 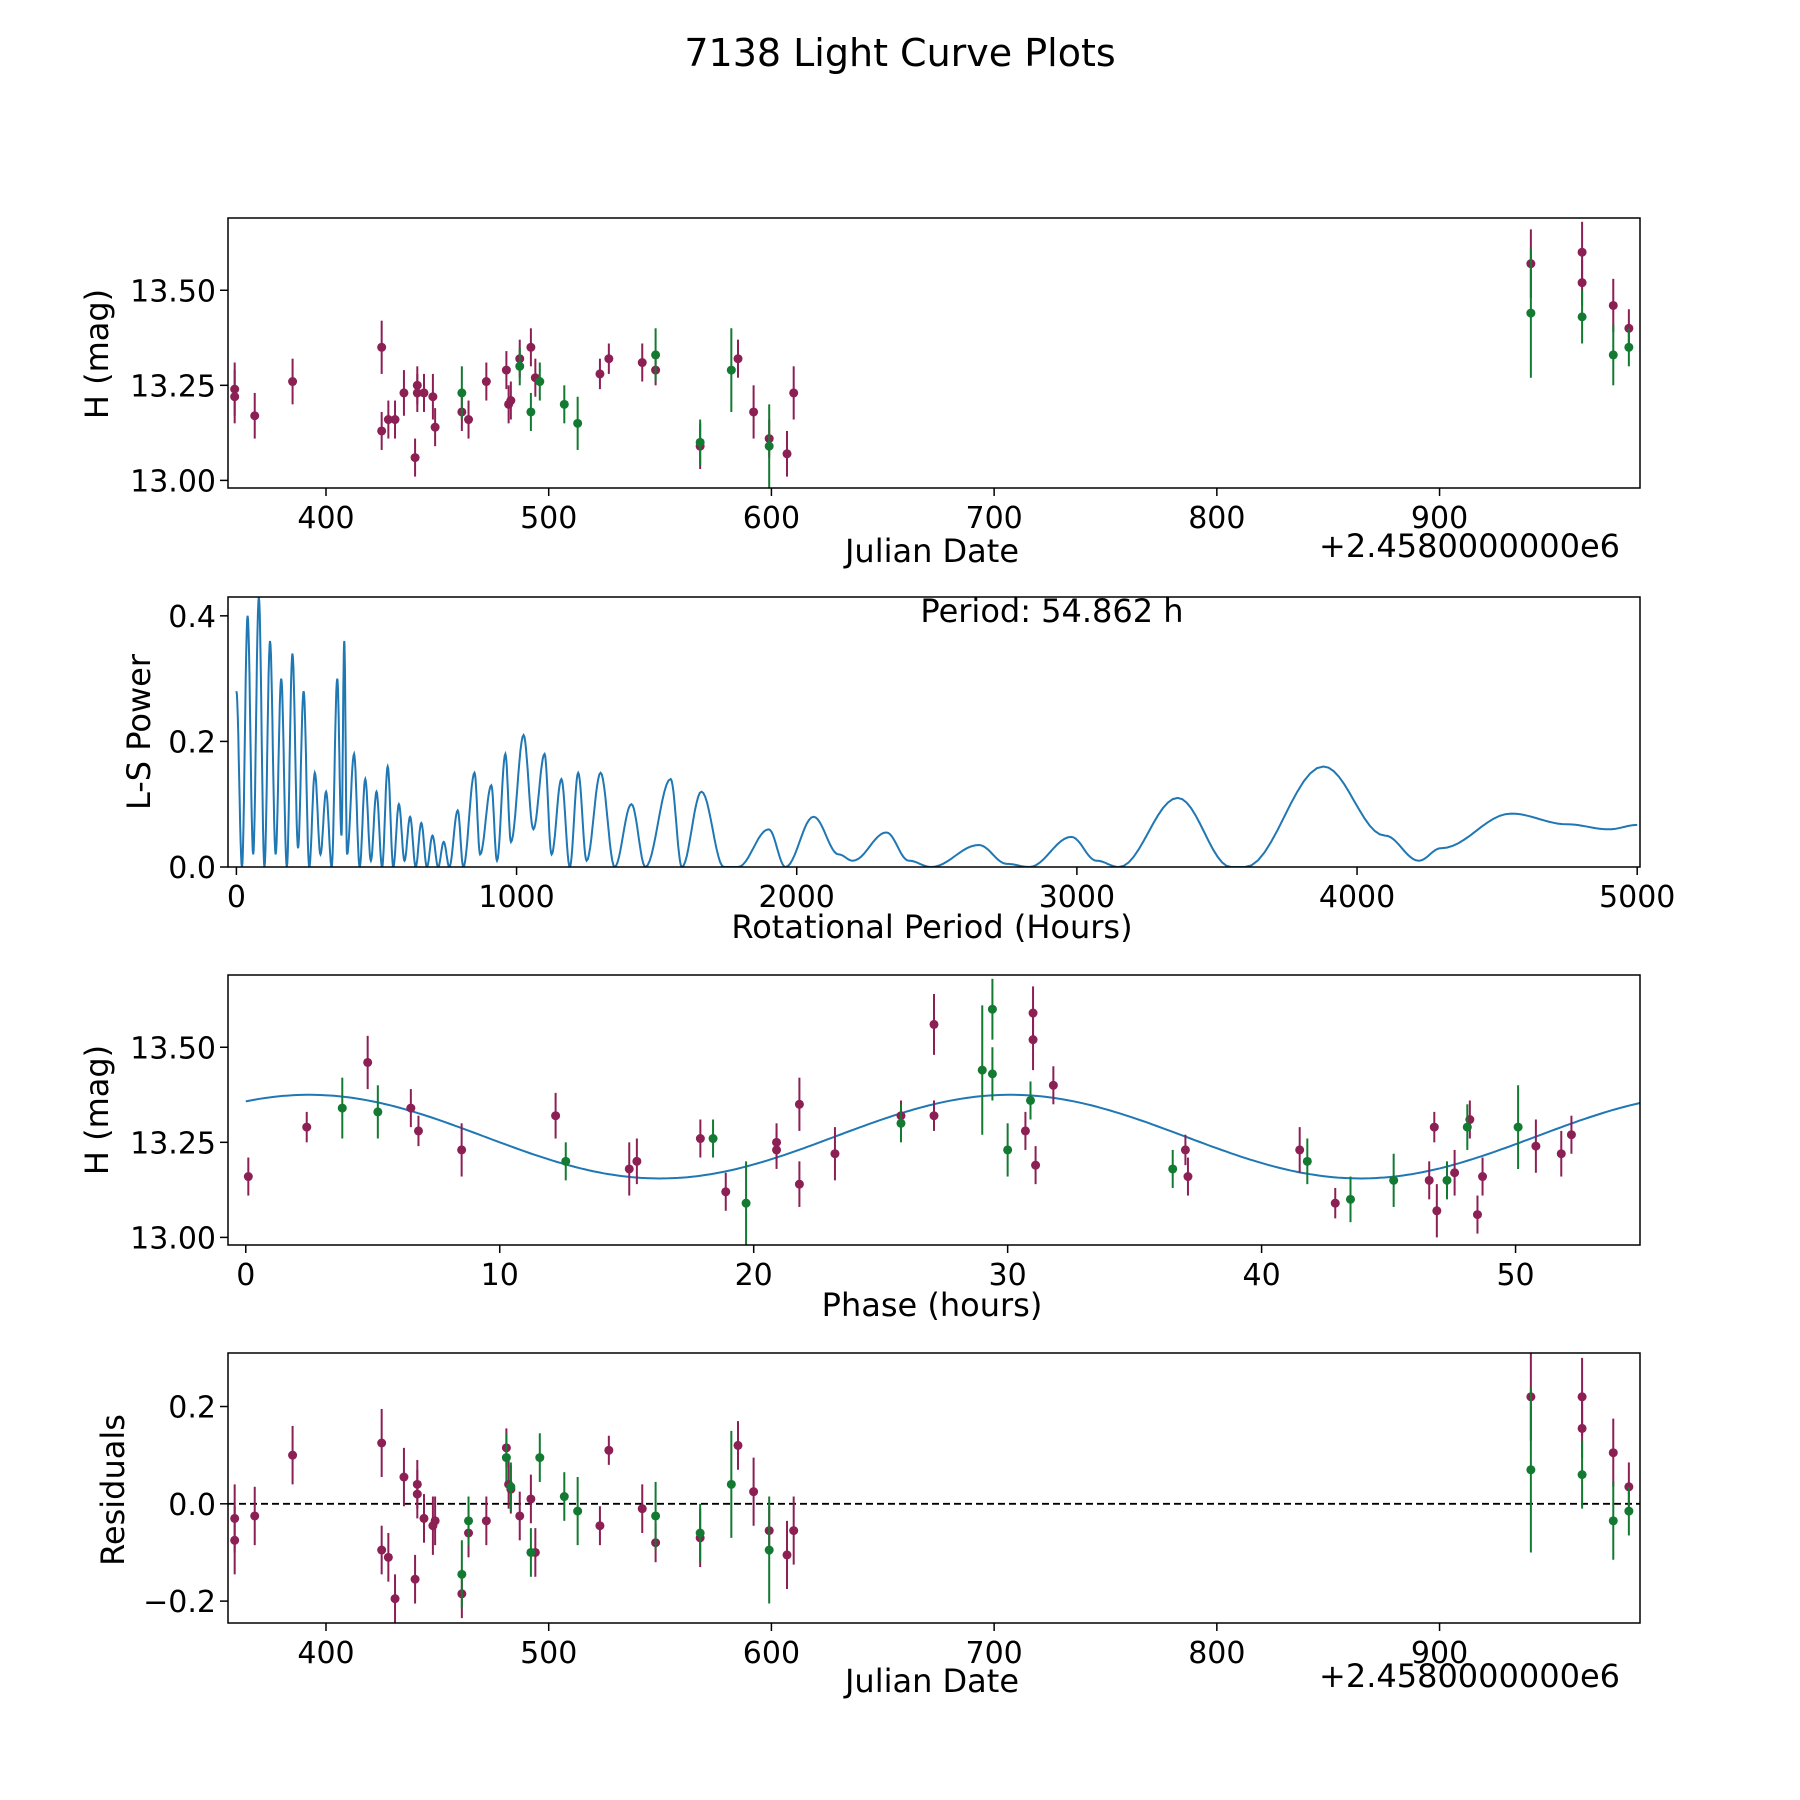 What do you see at coordinates (771, 518) in the screenshot?
I see `lightcurve-xtick-label: 600` at bounding box center [771, 518].